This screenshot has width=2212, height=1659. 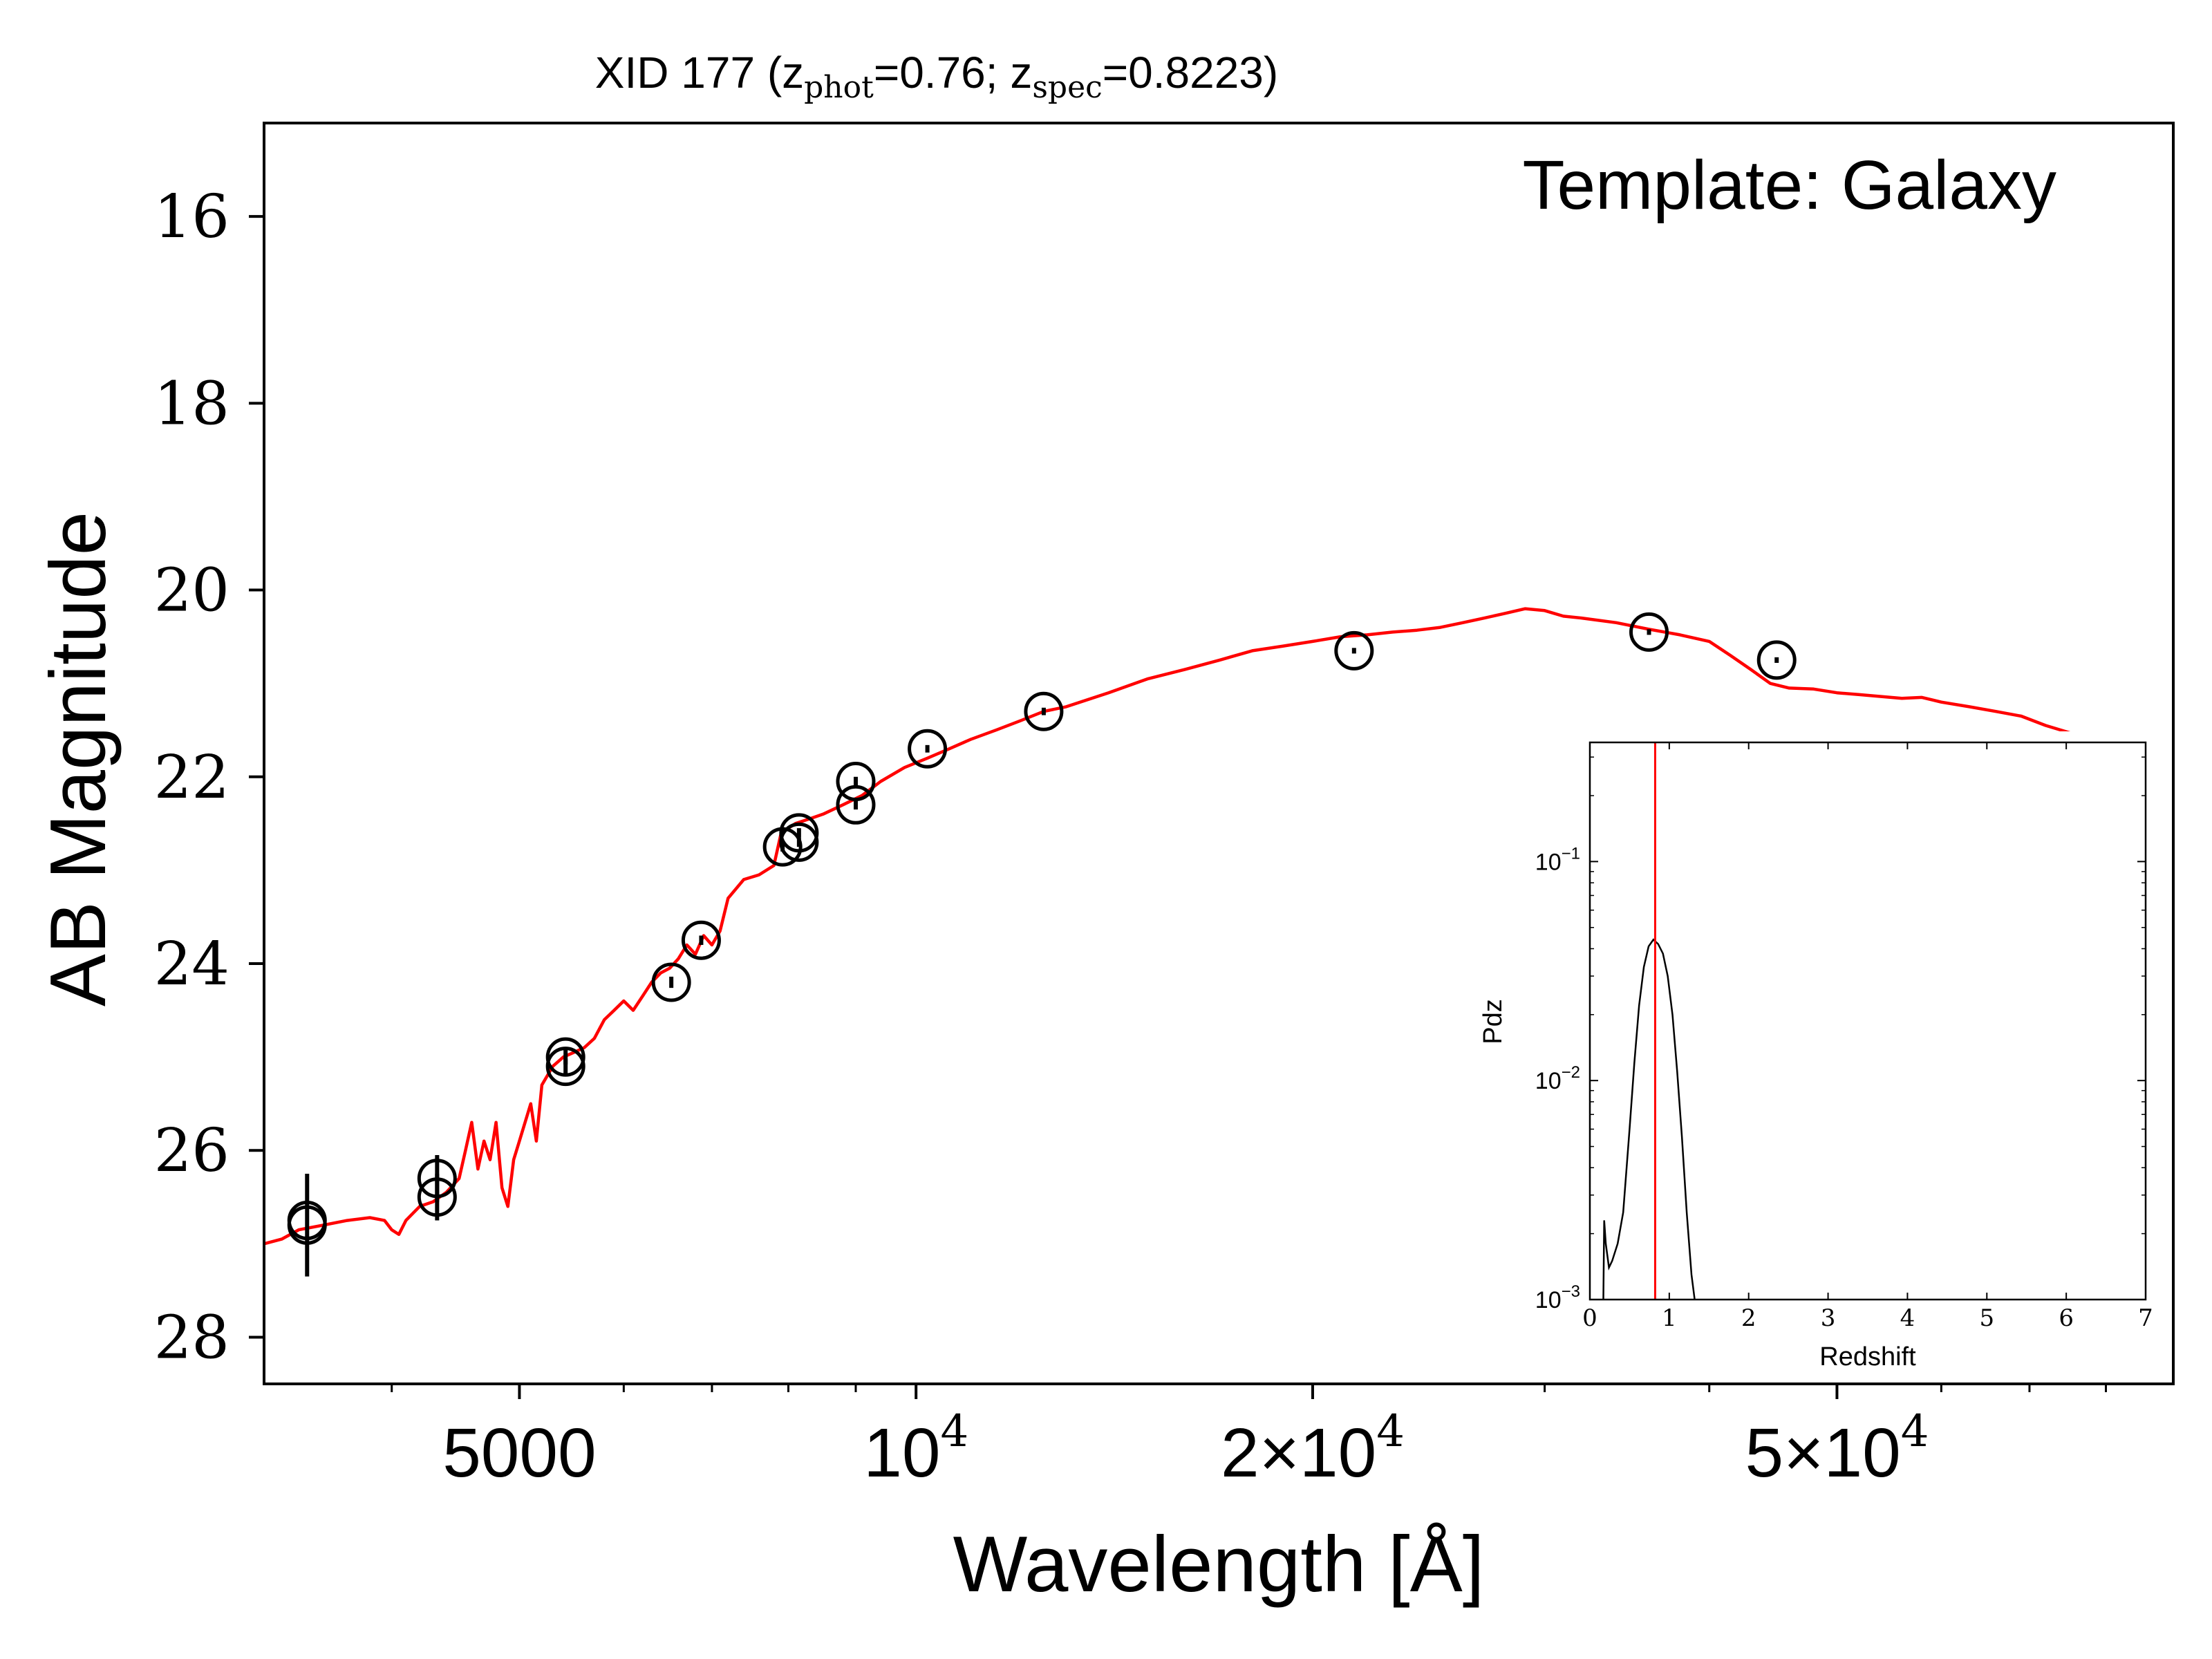 I want to click on y-axis-label: AB Magnitude, so click(x=78, y=759).